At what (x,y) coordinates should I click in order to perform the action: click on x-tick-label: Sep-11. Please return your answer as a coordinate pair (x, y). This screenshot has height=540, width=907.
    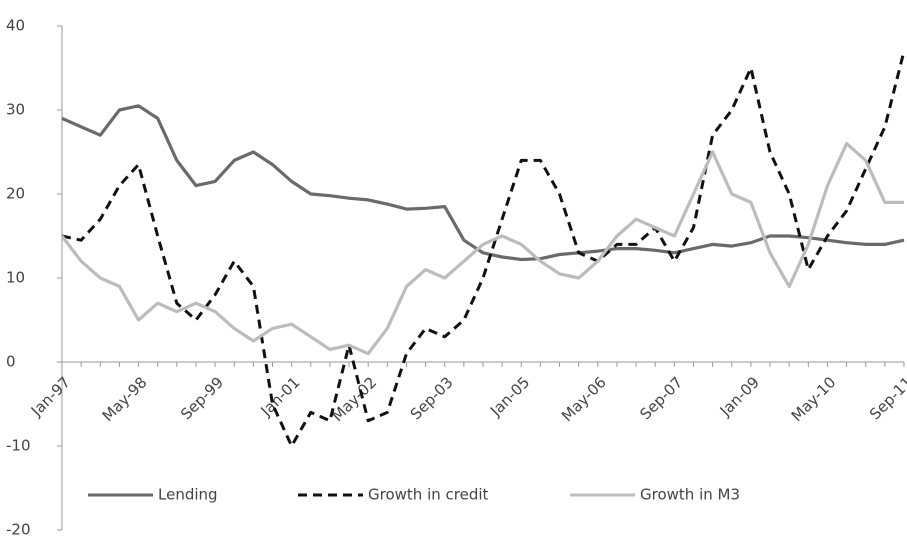
    Looking at the image, I should click on (886, 398).